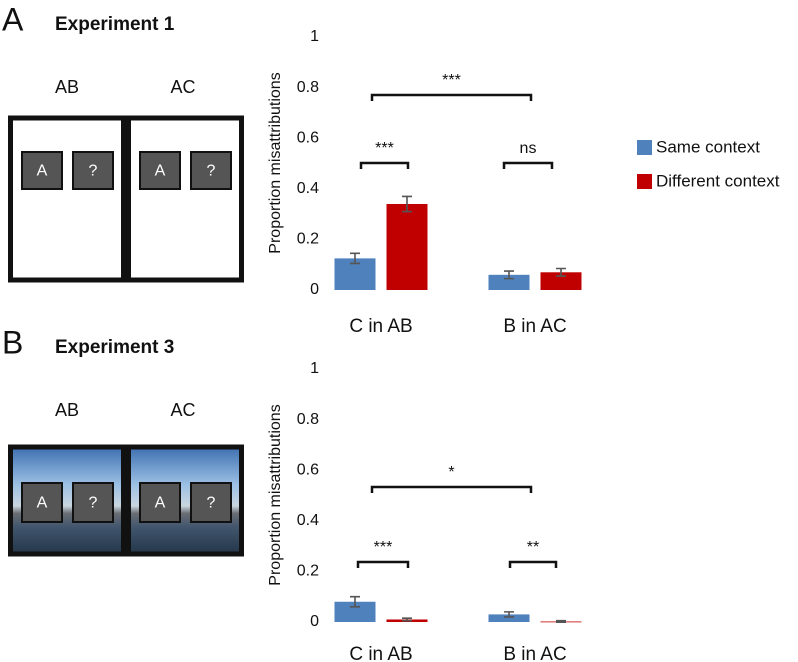 This screenshot has height=662, width=798. Describe the element at coordinates (12, 342) in the screenshot. I see `panel-letter: B` at that location.